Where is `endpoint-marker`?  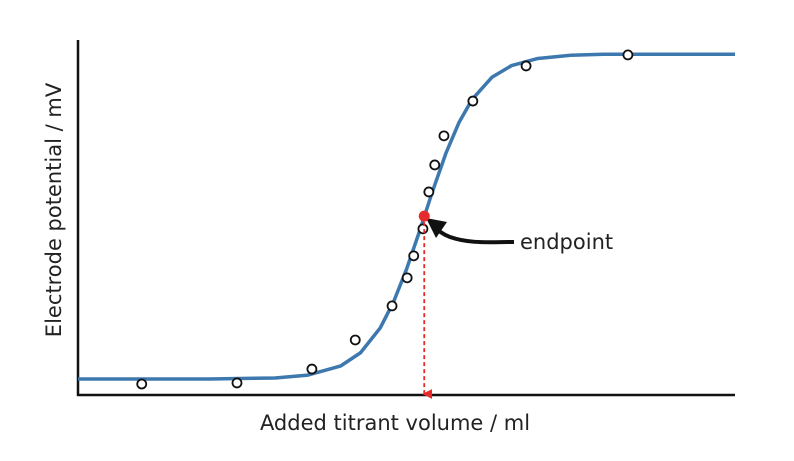
endpoint-marker is located at coordinates (424, 216).